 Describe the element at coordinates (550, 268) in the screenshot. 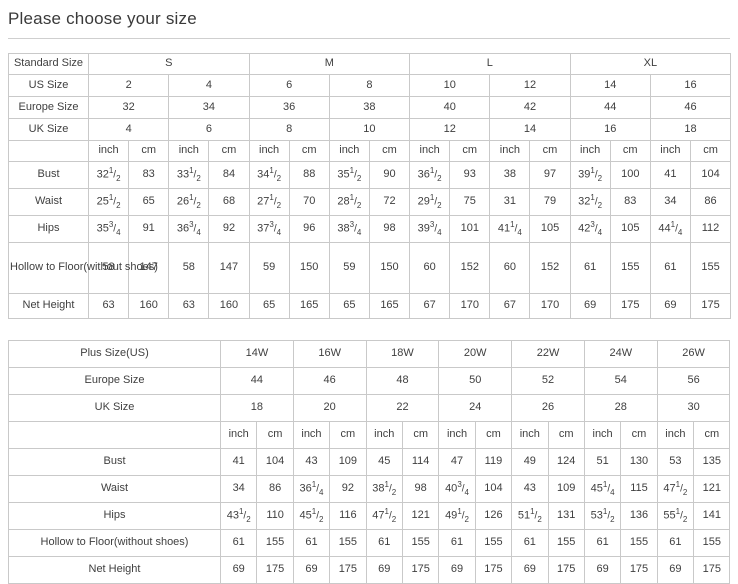

I see `measurement-value: 152` at that location.